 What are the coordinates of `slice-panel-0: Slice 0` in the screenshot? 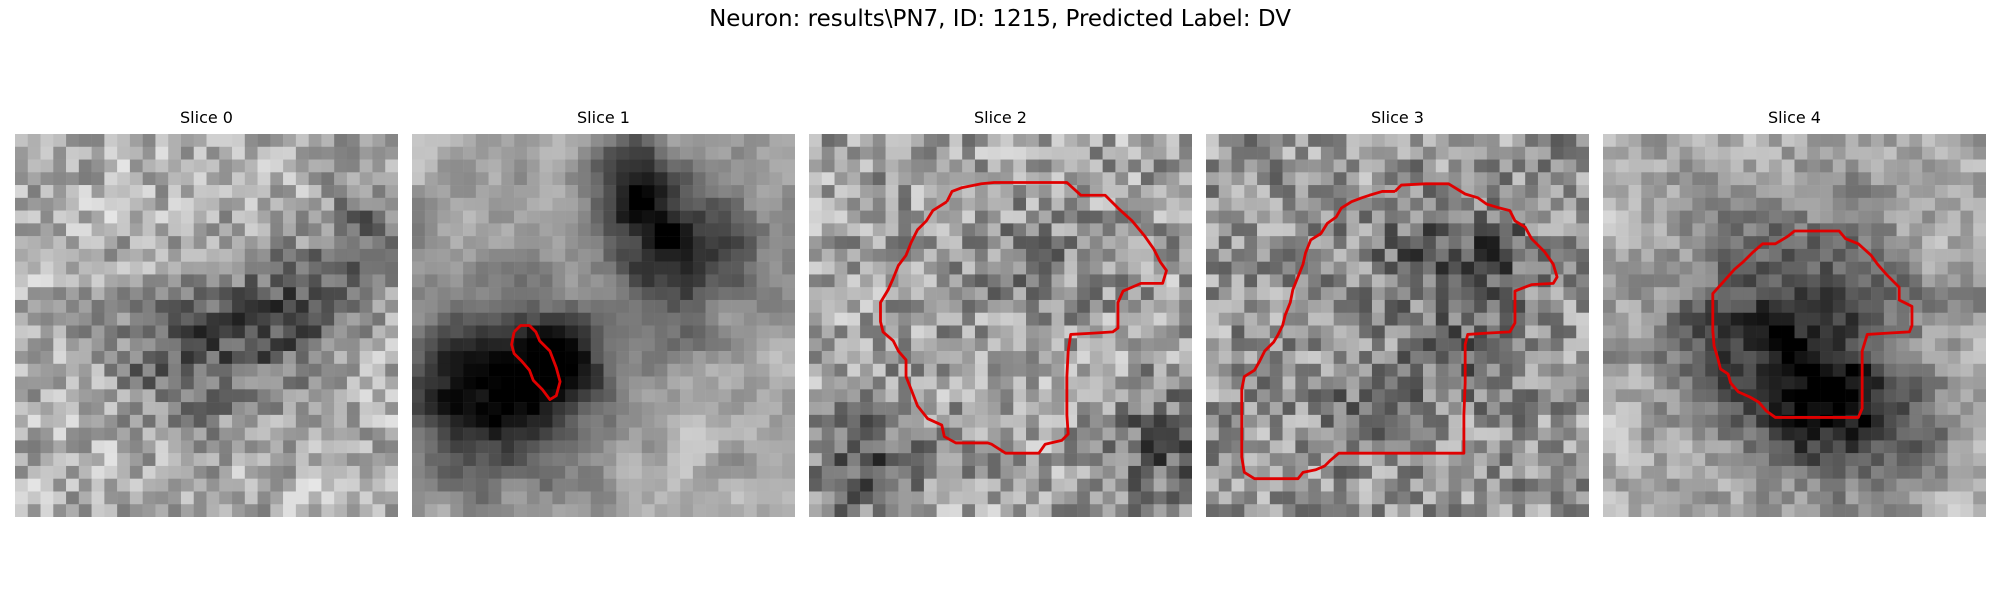 It's located at (206, 314).